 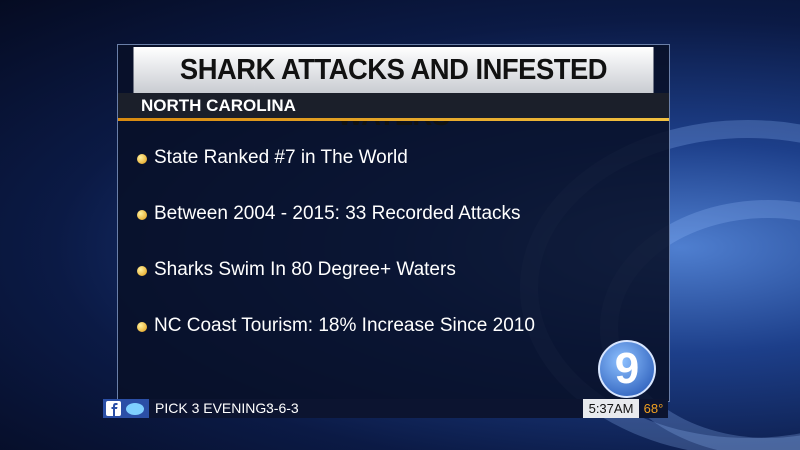 I want to click on temperature: 68°, so click(x=653, y=408).